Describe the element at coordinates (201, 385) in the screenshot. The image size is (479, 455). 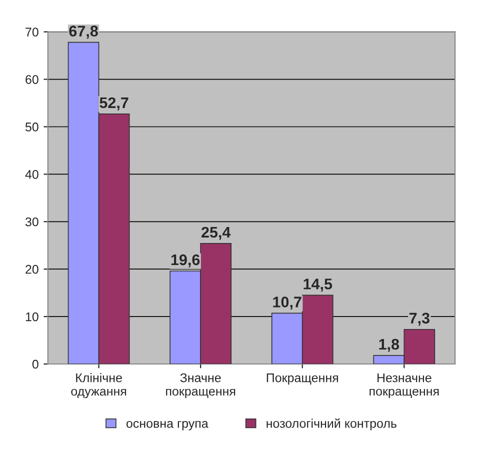
I see `x-tick-label: Значне покращення` at that location.